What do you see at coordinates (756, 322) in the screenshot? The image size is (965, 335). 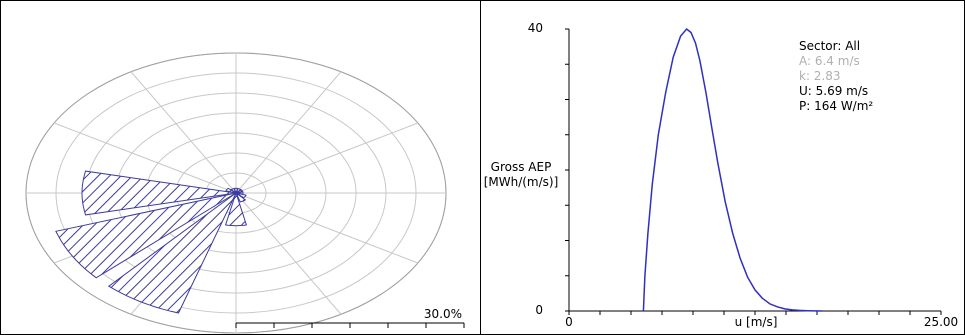 I see `x-axis-label: u [m/s]` at bounding box center [756, 322].